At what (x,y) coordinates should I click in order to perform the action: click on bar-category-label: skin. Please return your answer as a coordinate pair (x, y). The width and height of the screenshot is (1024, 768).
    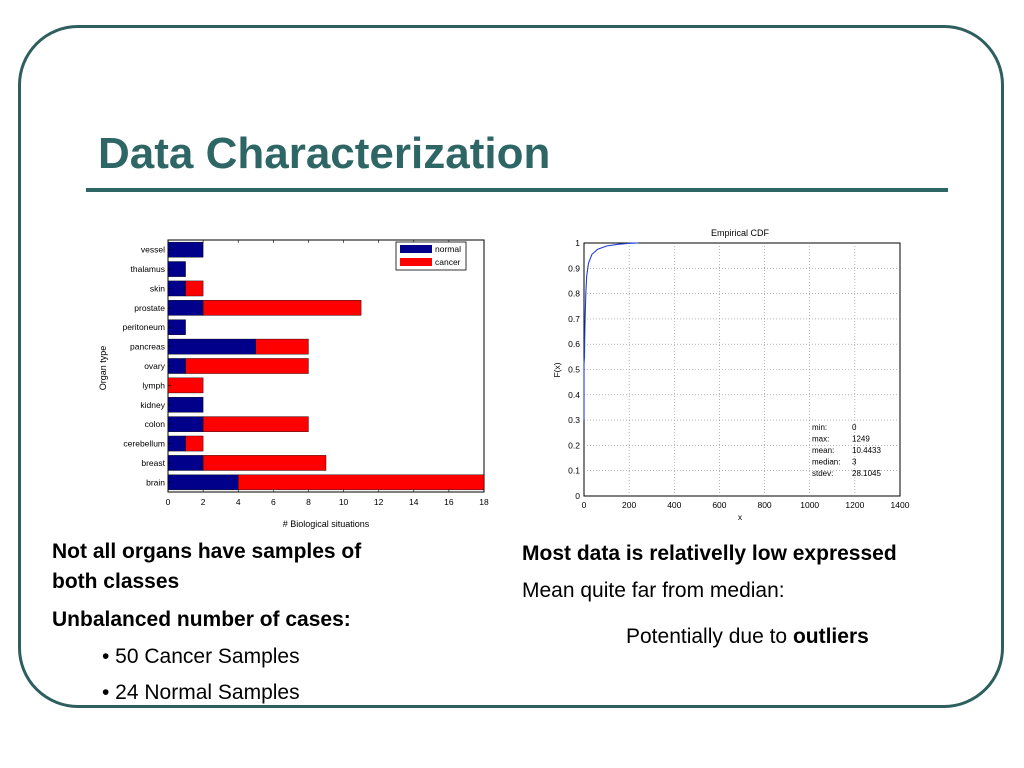
    Looking at the image, I should click on (157, 288).